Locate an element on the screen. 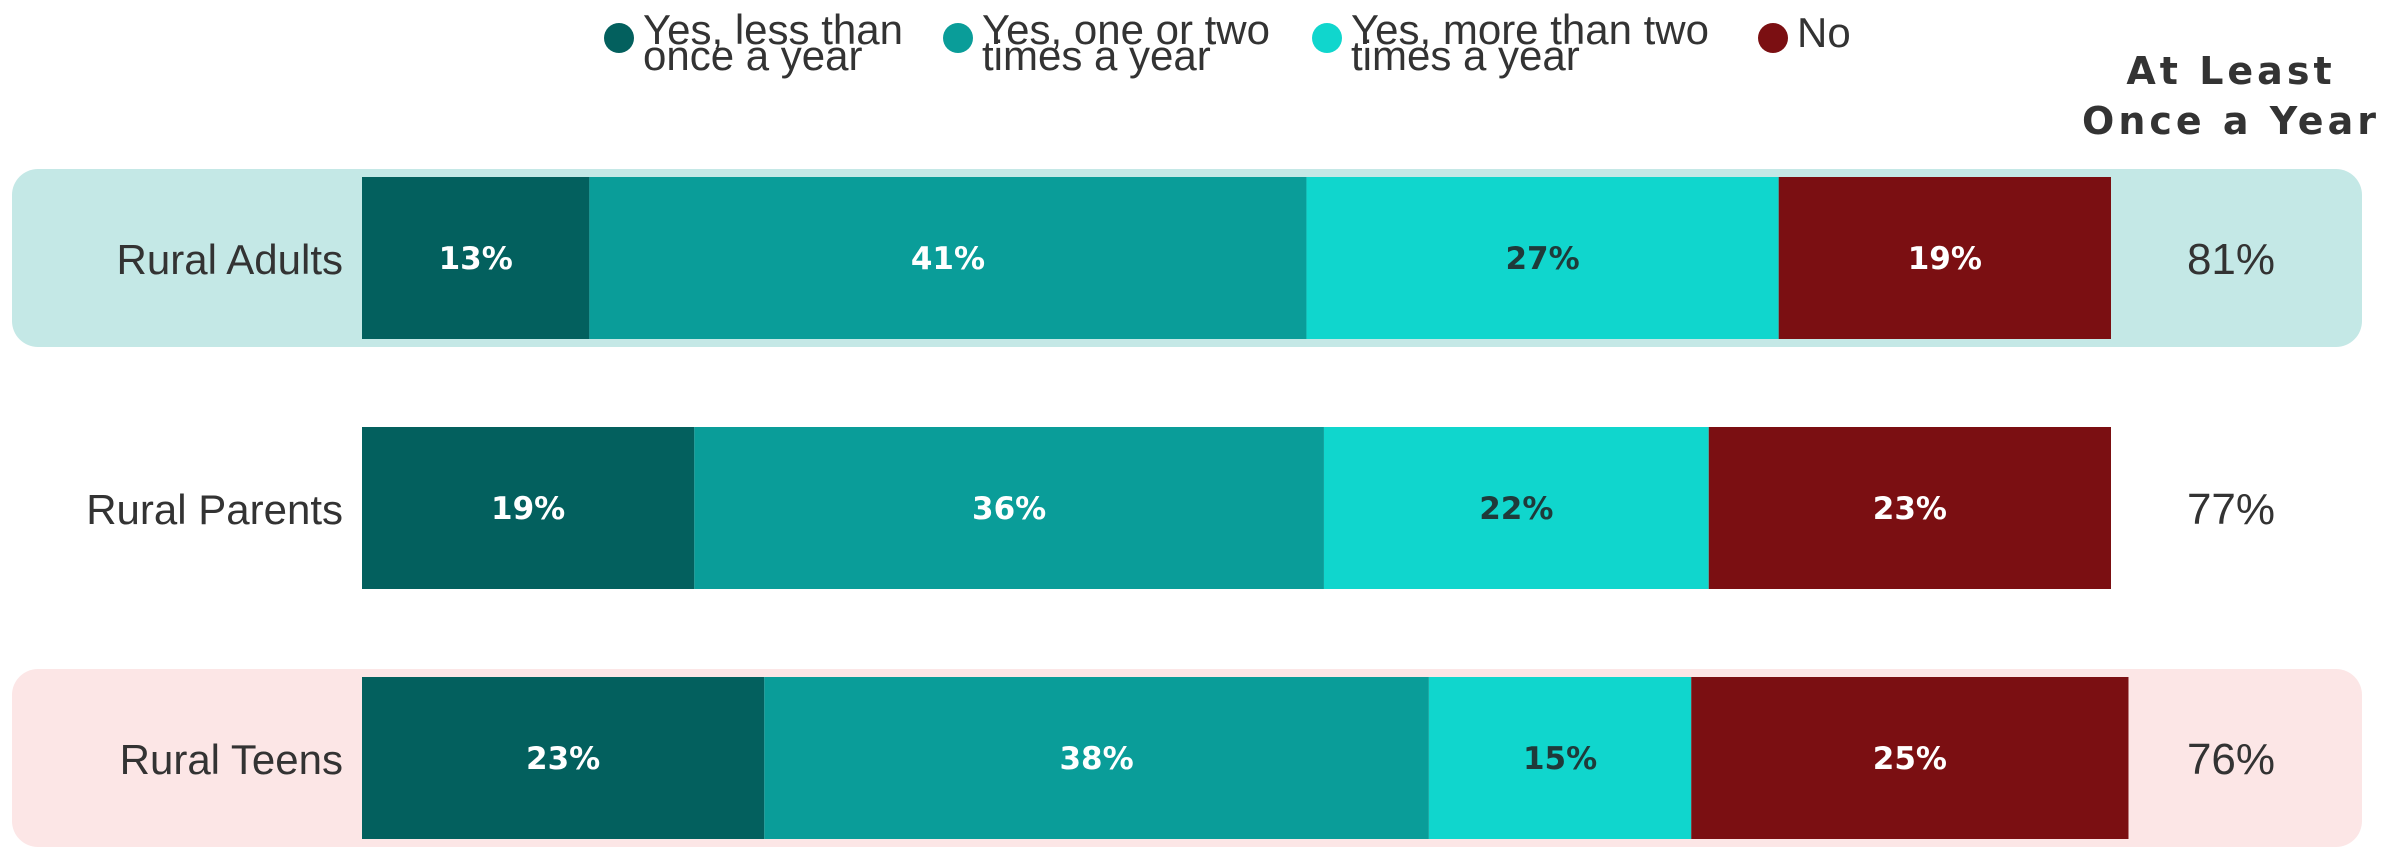 The width and height of the screenshot is (2382, 858). totals-header: At Least Once a Year is located at coordinates (2231, 96).